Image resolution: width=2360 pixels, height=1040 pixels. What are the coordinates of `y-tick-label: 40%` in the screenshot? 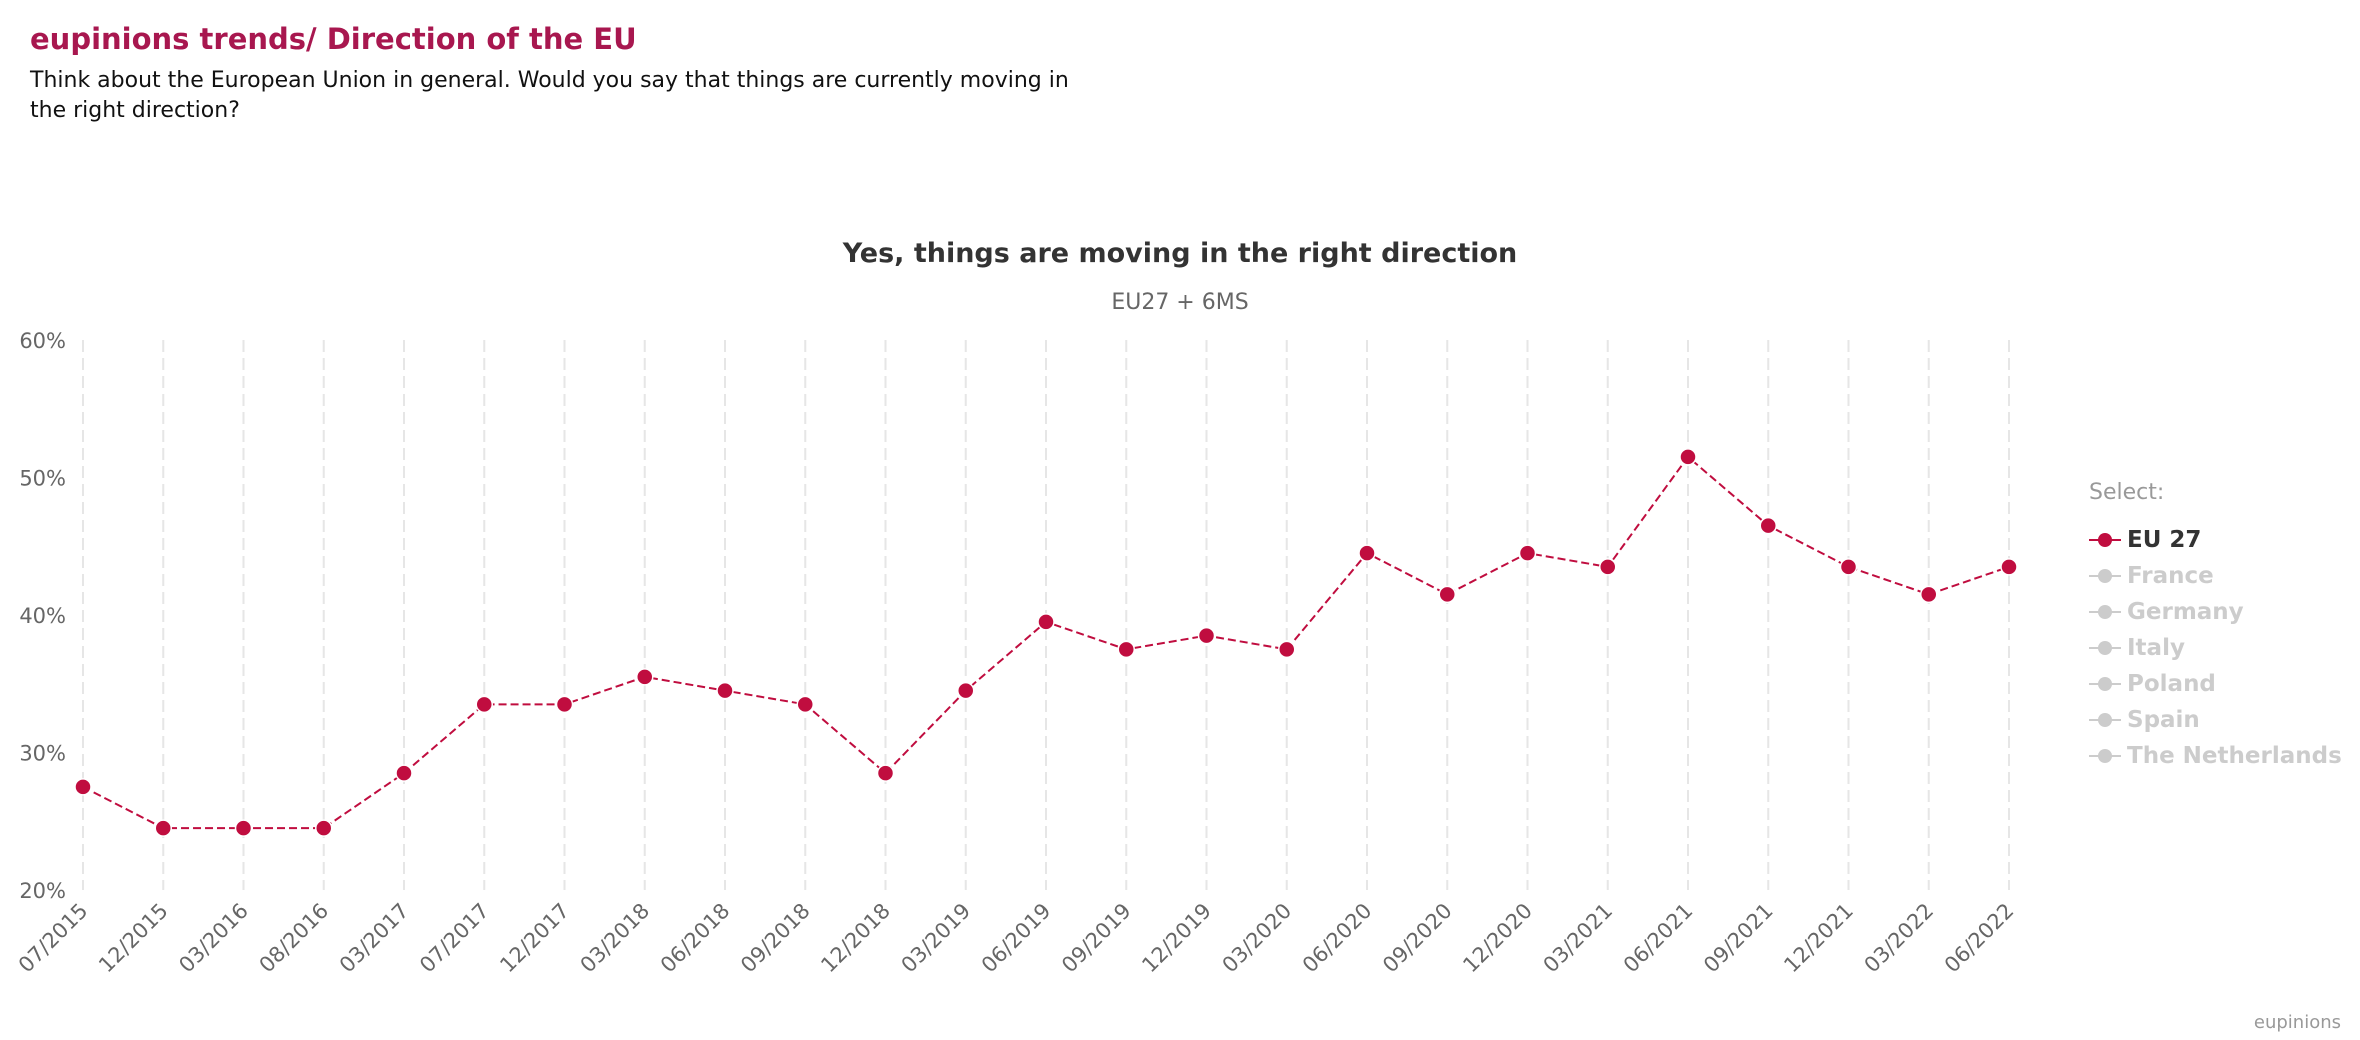 It's located at (42, 616).